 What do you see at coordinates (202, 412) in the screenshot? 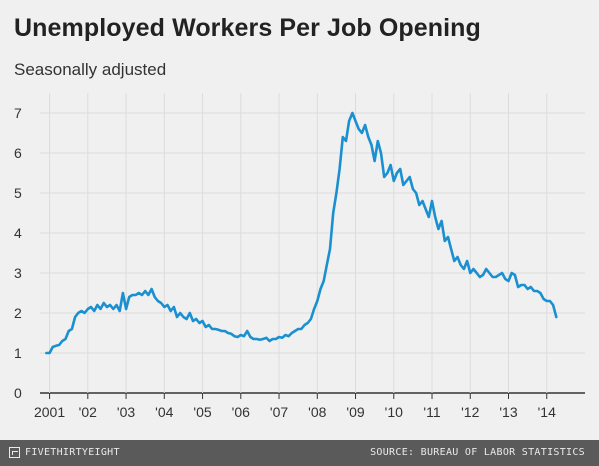
I see `x-tick-label: '05` at bounding box center [202, 412].